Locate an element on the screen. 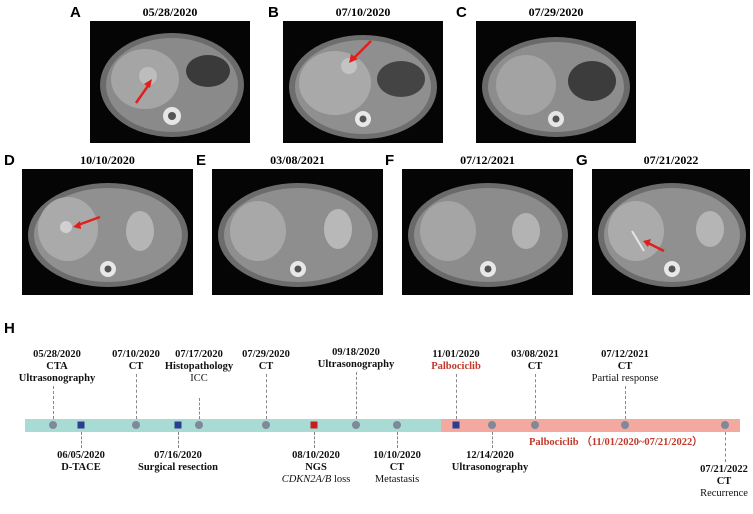  event-label-top: 07/12/2021 CT Partial response is located at coordinates (625, 367).